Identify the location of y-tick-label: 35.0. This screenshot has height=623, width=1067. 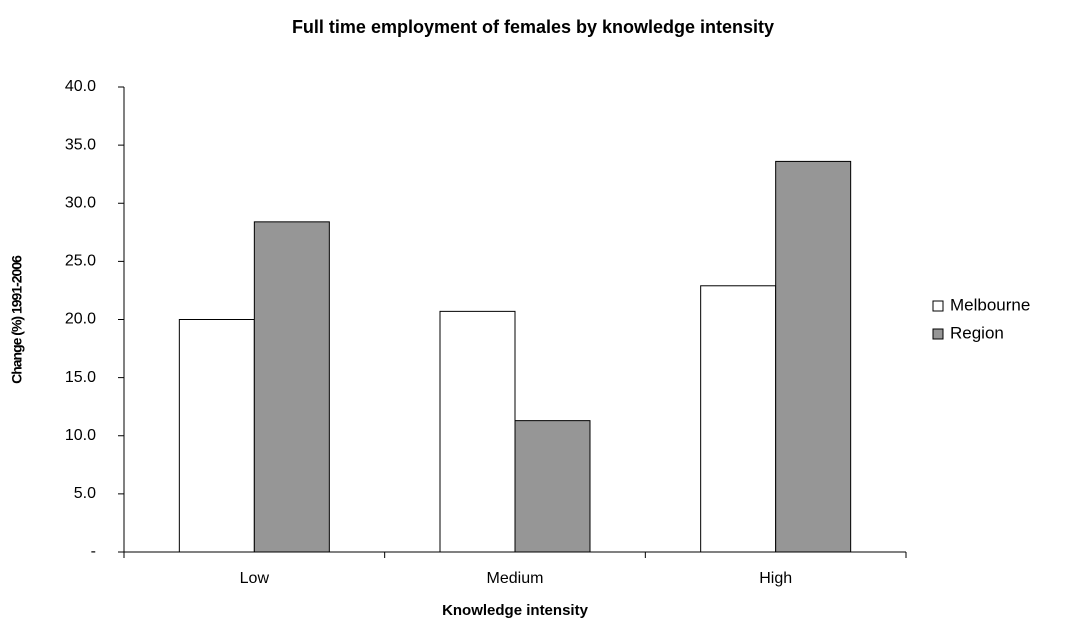
(80, 144).